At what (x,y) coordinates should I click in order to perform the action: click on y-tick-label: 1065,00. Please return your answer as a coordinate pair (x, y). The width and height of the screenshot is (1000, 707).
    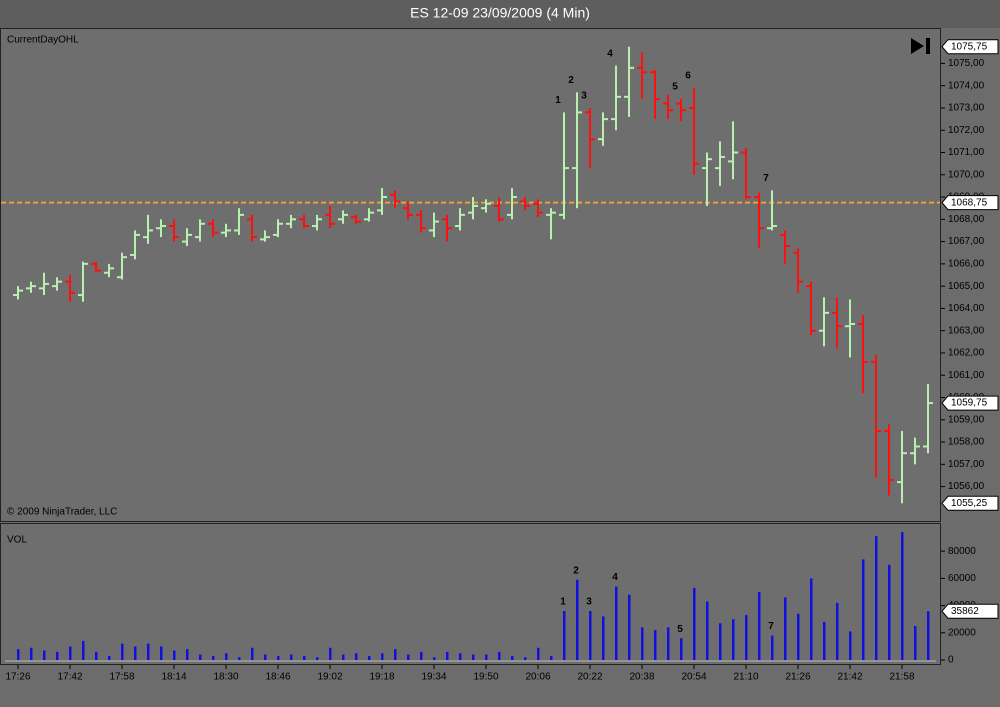
    Looking at the image, I should click on (966, 286).